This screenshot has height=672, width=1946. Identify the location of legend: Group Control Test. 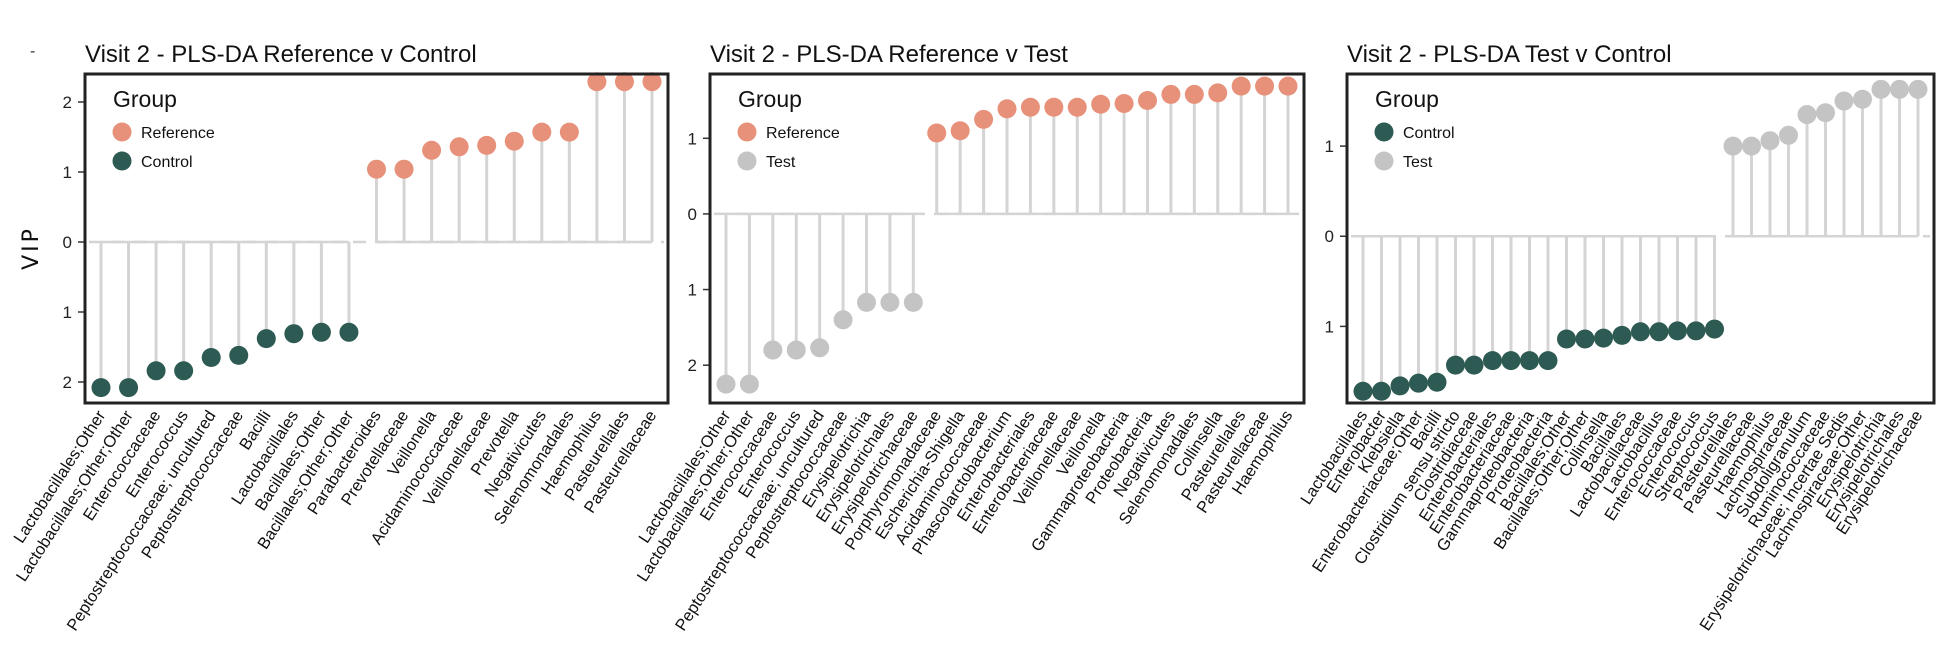
(1414, 128).